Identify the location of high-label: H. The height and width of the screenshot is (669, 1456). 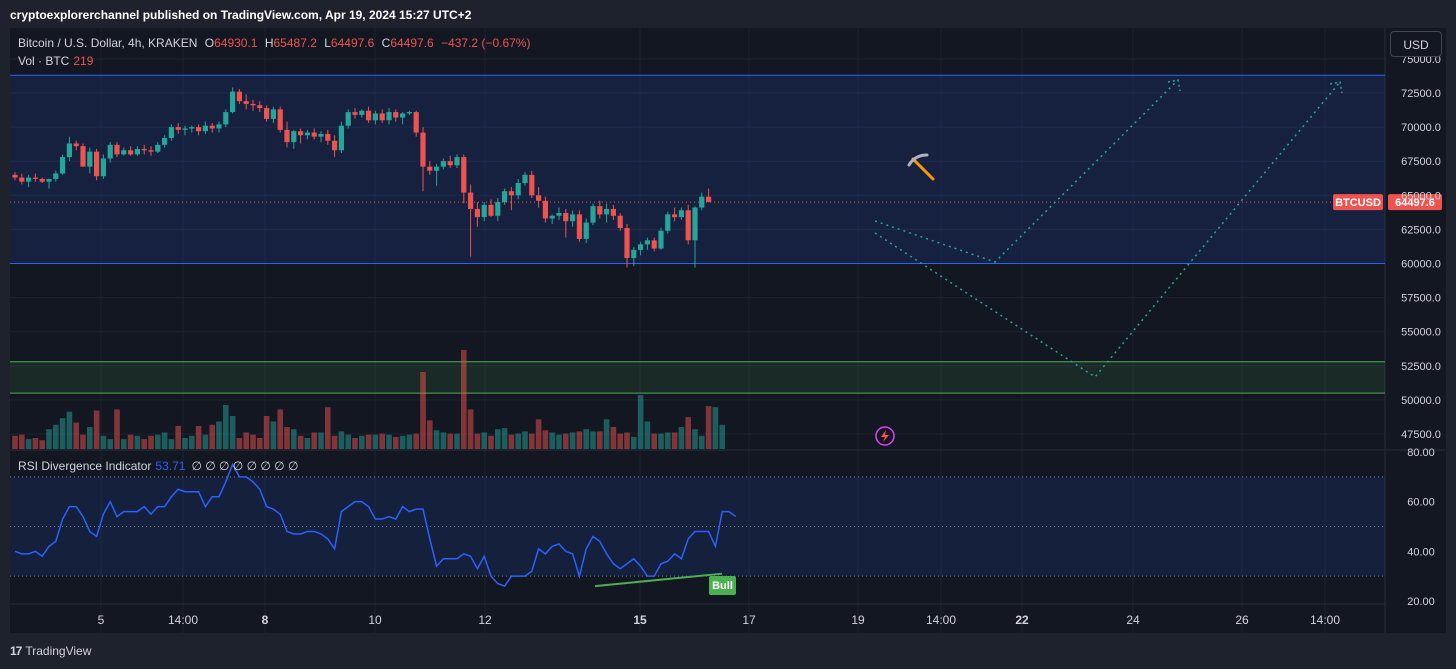
(269, 43).